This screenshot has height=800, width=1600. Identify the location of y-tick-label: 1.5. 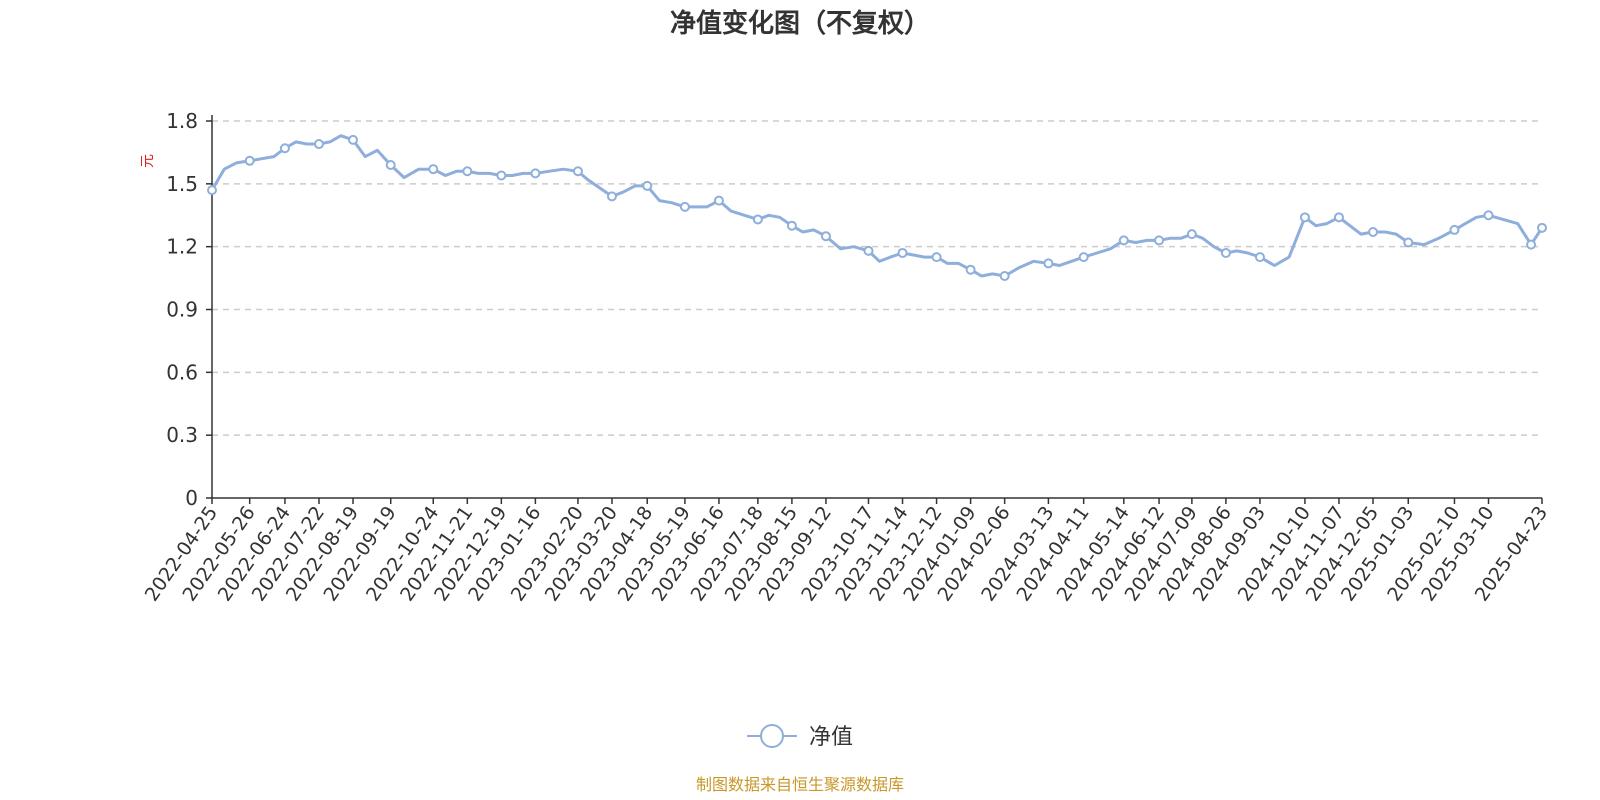
(182, 184).